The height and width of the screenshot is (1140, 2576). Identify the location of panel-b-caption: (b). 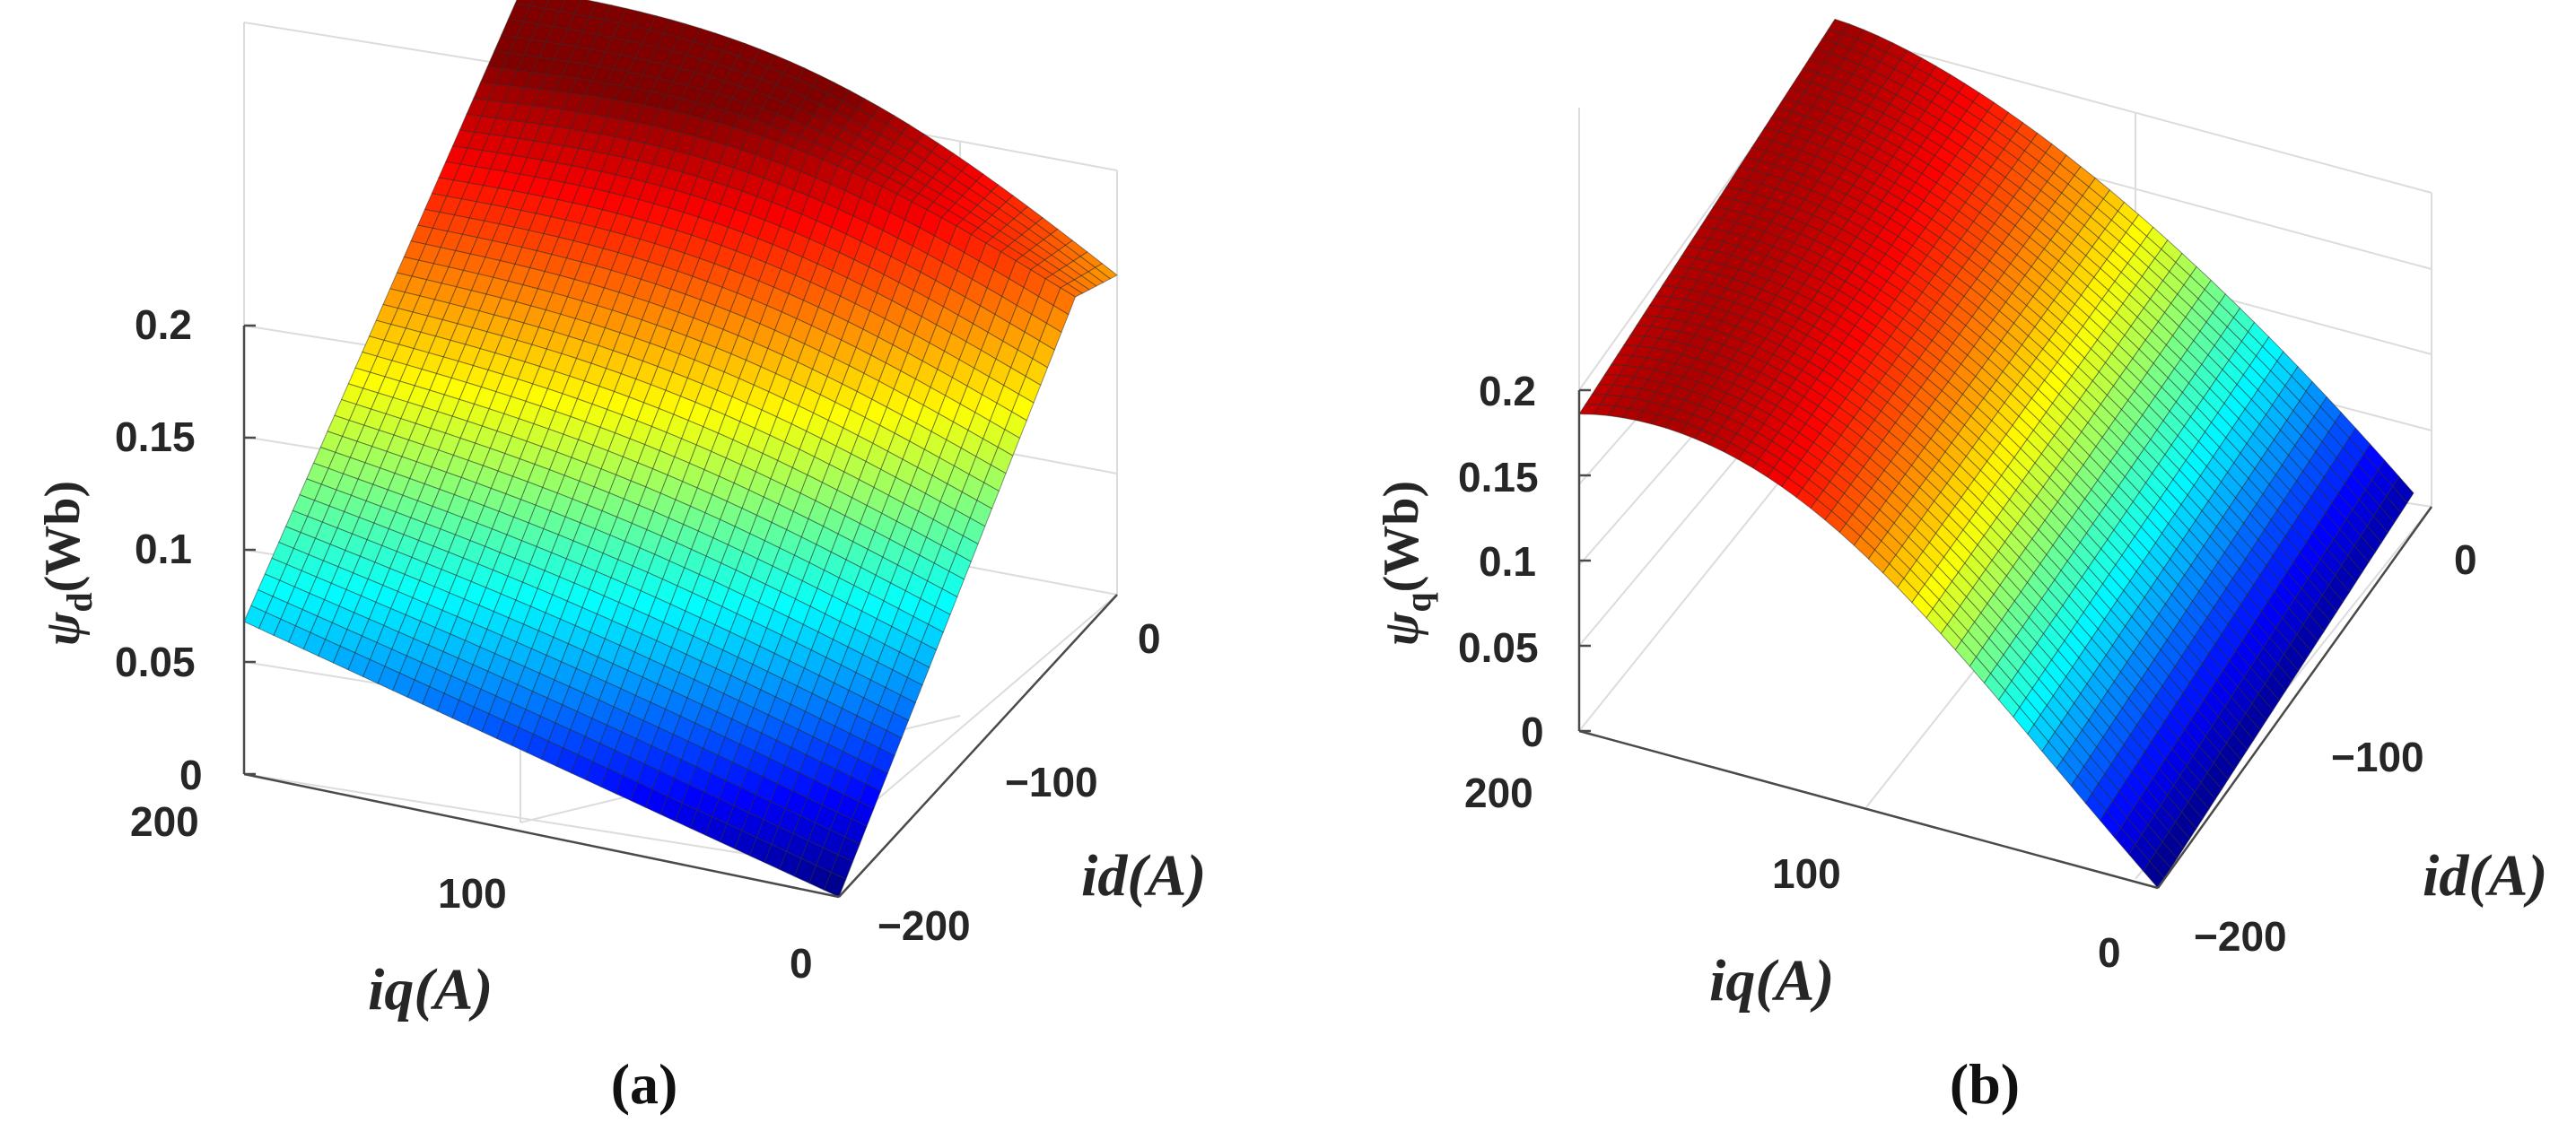
(1985, 1084).